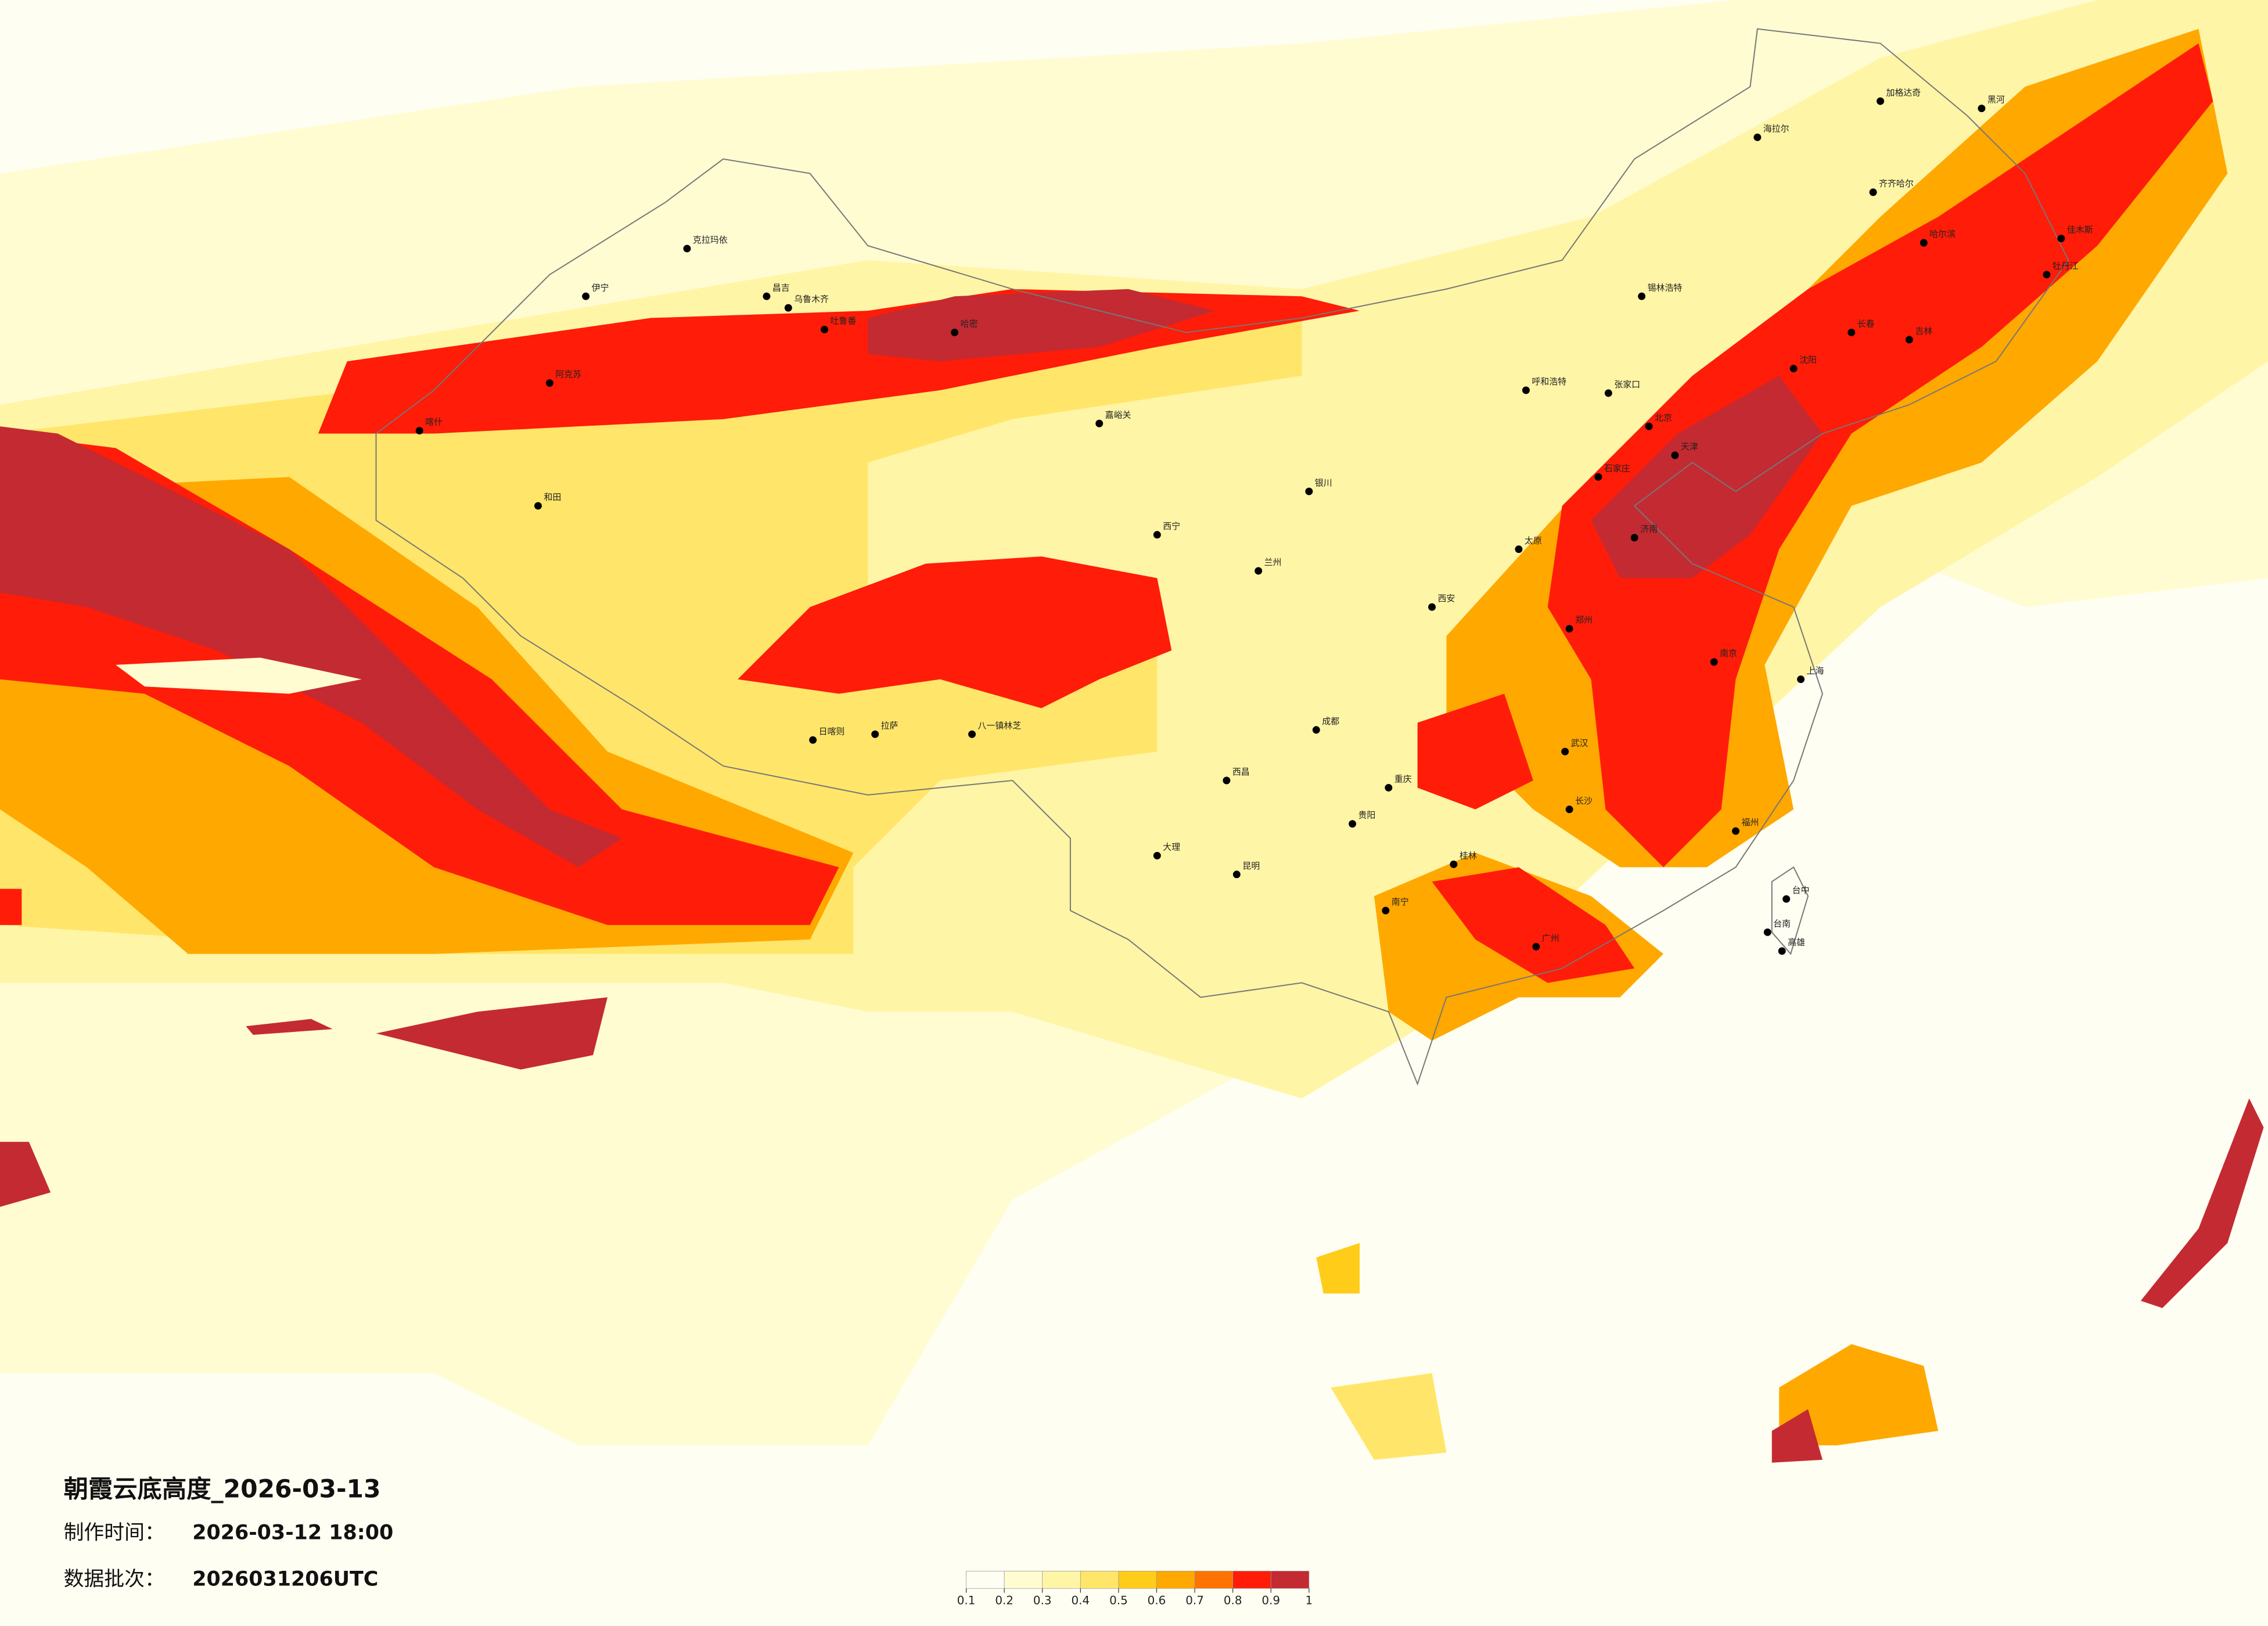 This screenshot has width=2268, height=1626. Describe the element at coordinates (1896, 183) in the screenshot. I see `city-label: 齐齐哈尔` at that location.